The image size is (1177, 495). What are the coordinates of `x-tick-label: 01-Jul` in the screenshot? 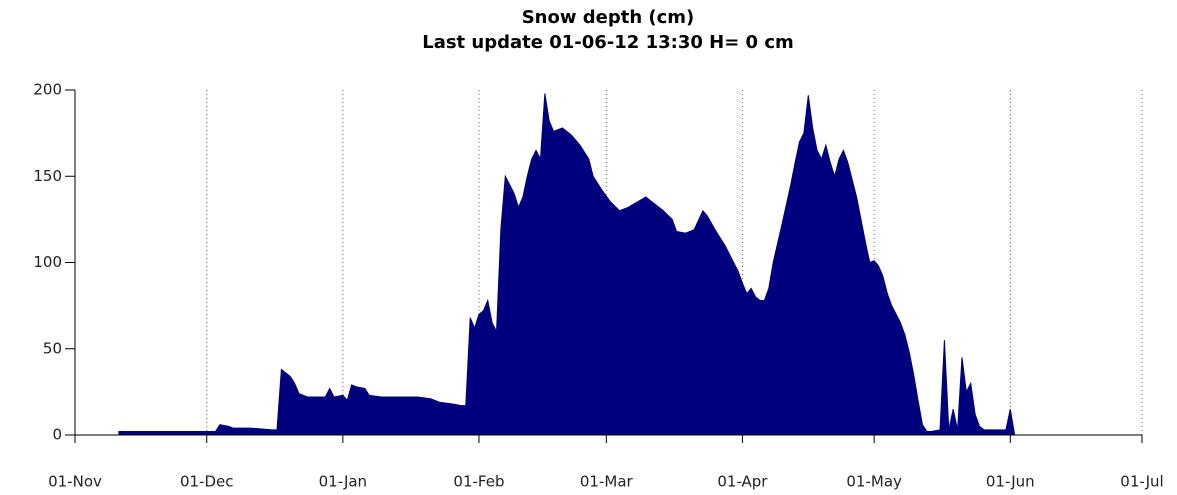 It's located at (1141, 482).